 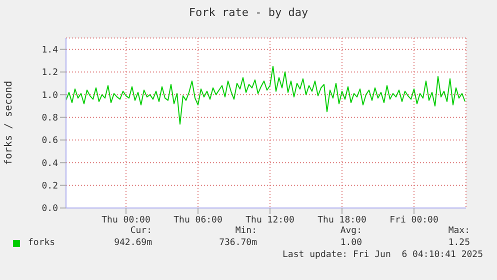 What do you see at coordinates (126, 220) in the screenshot?
I see `x-tick-label: Thu 00:00` at bounding box center [126, 220].